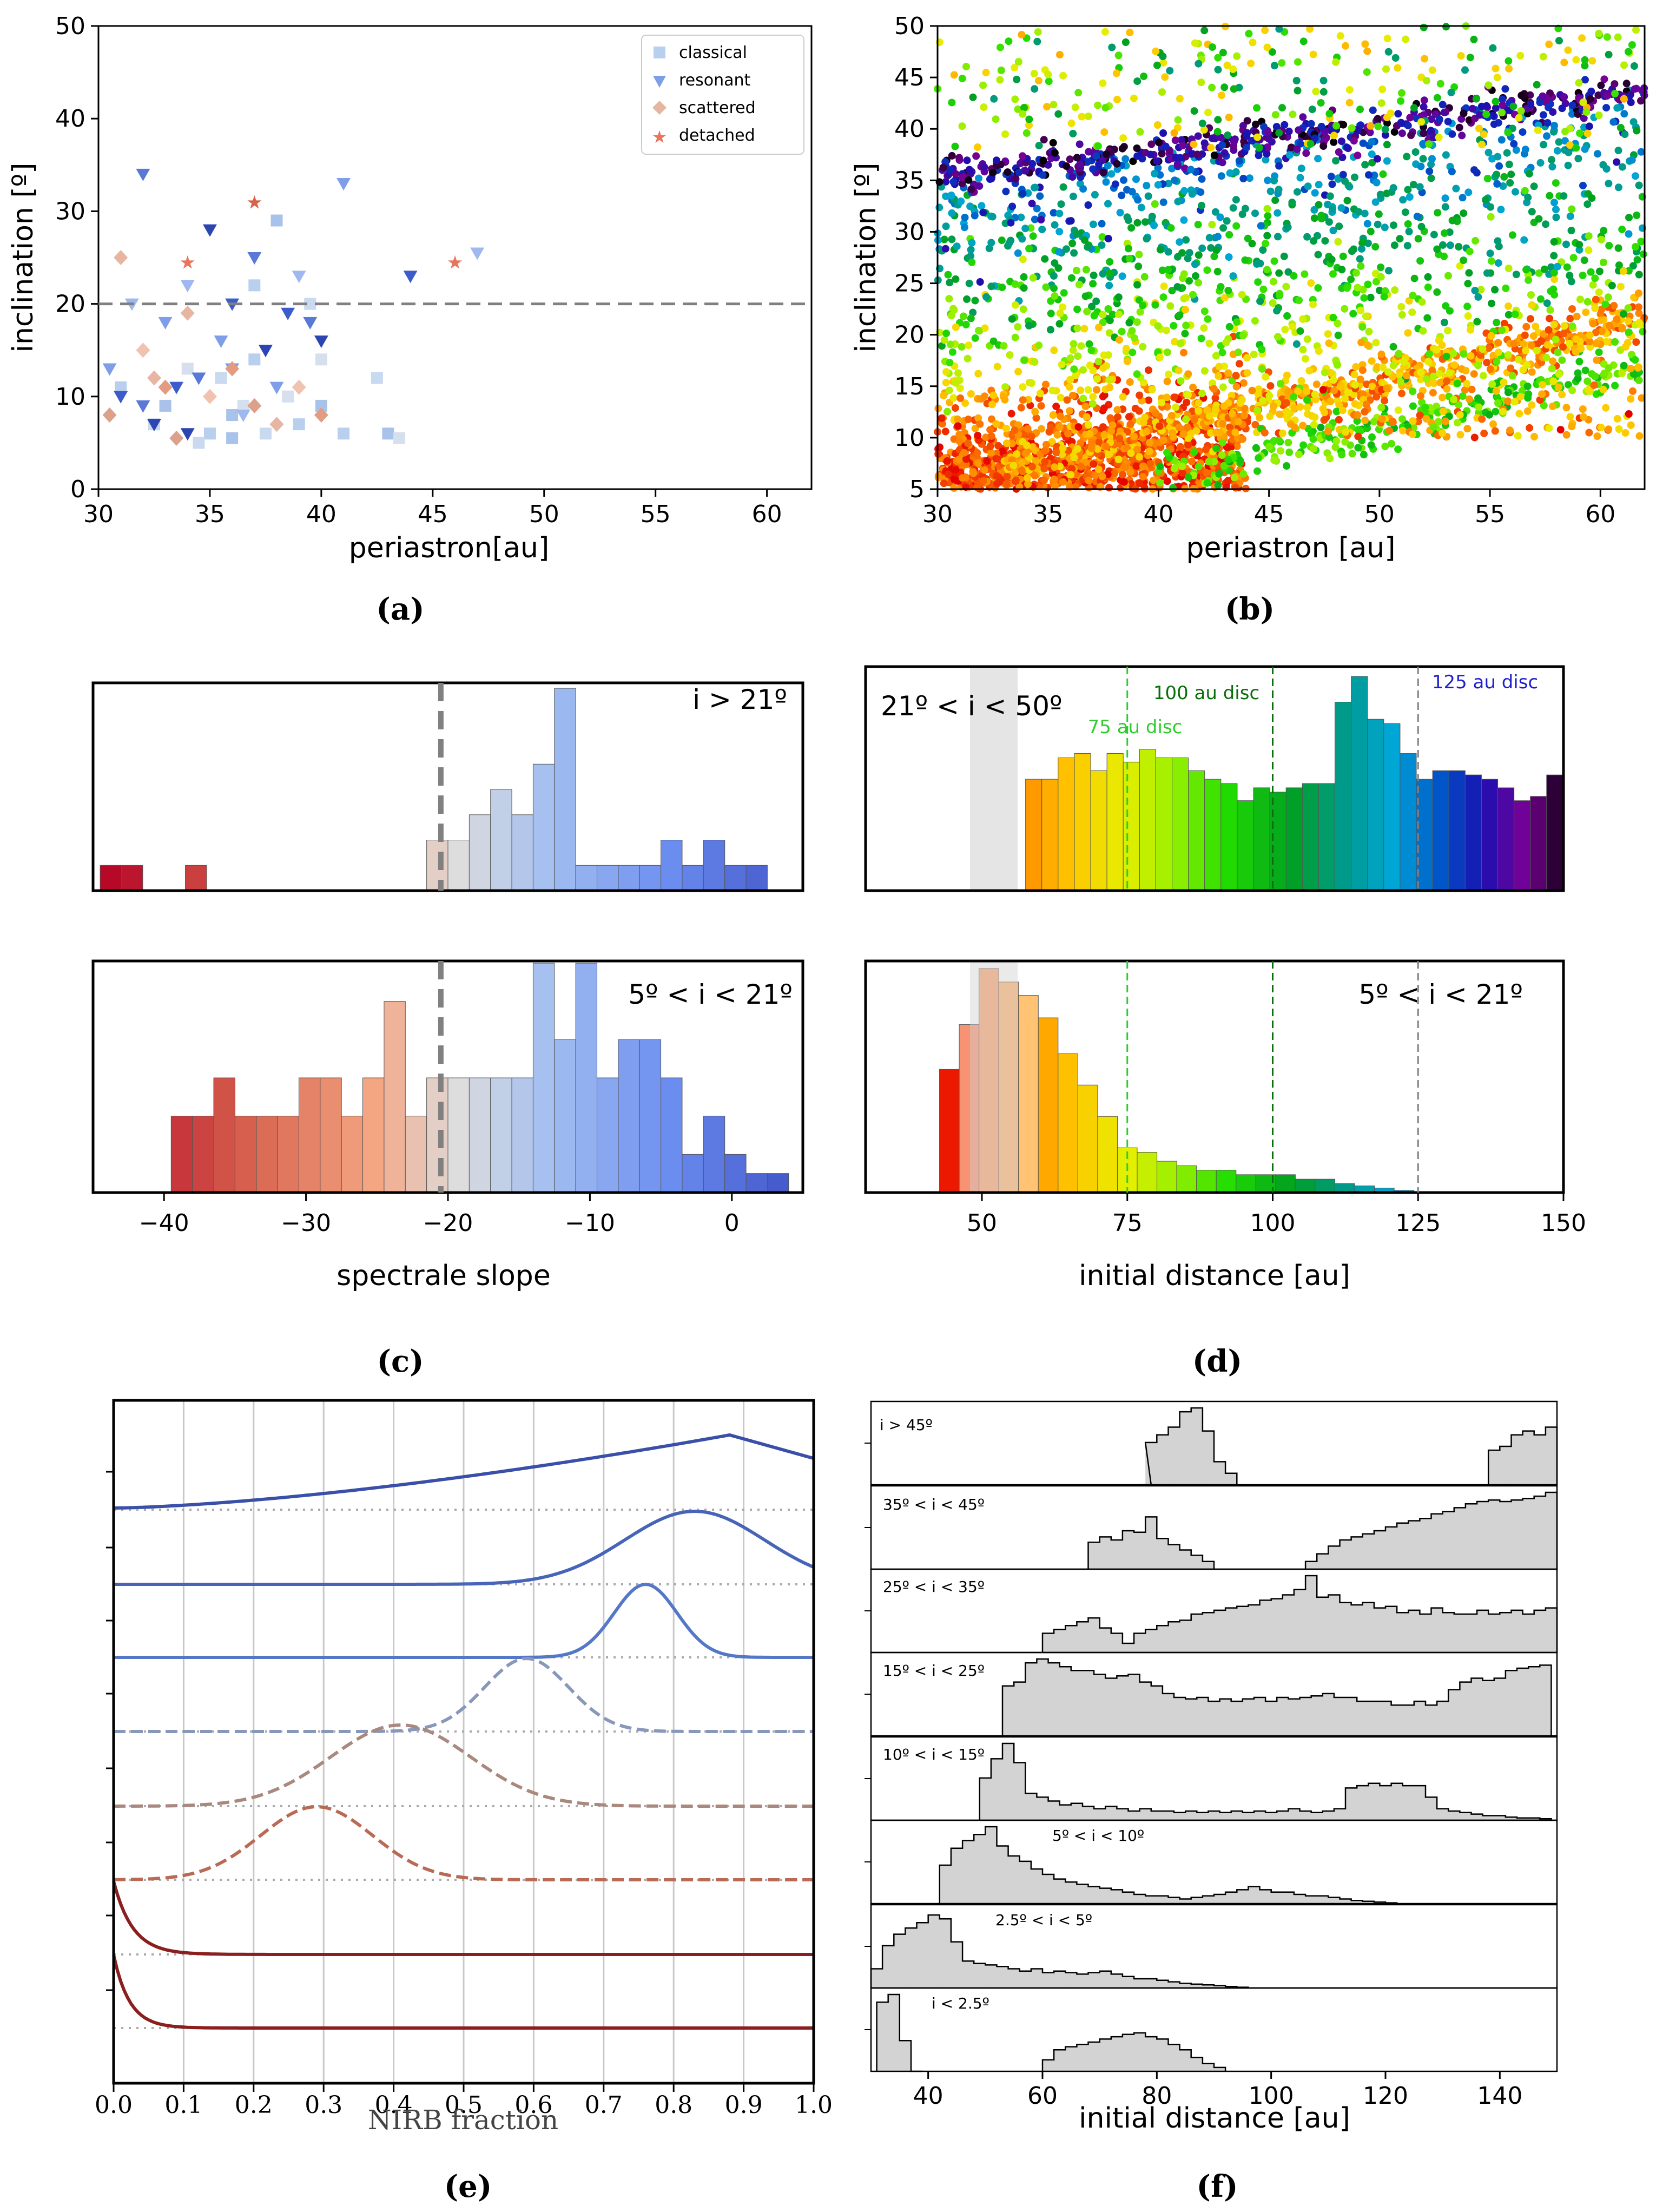  Describe the element at coordinates (1127, 1223) in the screenshot. I see `panel-d-xtick-label: 75` at that location.